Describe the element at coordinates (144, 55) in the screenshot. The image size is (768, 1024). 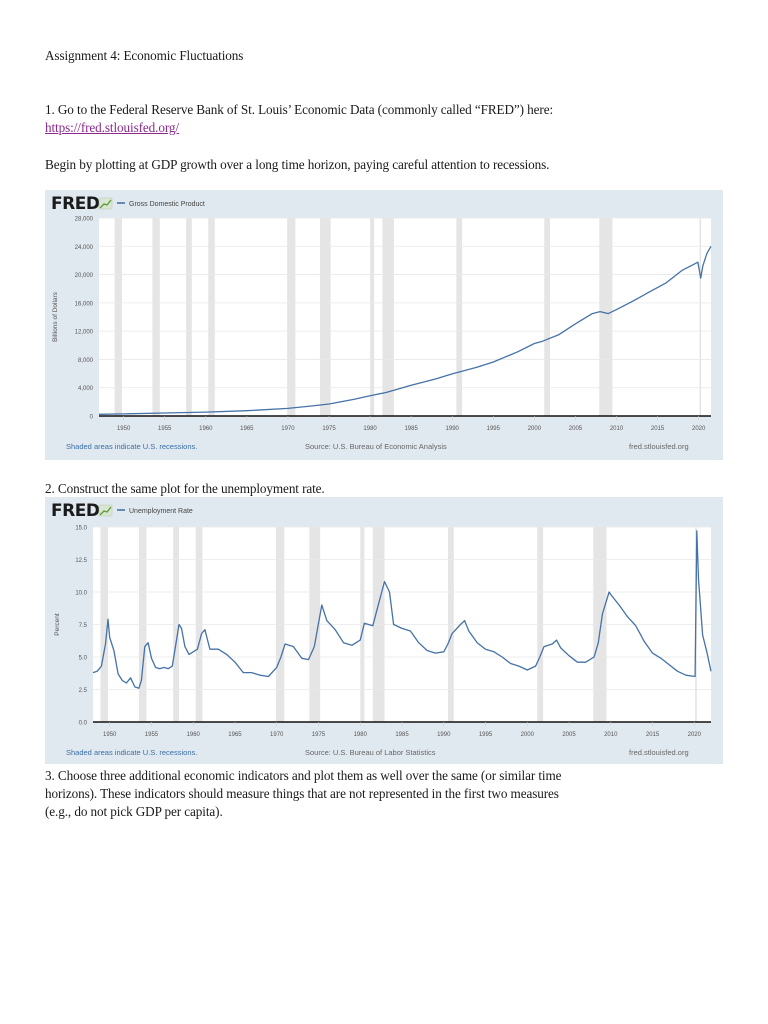
I see `document-title: Assignment 4: Economic Fluctuations` at that location.